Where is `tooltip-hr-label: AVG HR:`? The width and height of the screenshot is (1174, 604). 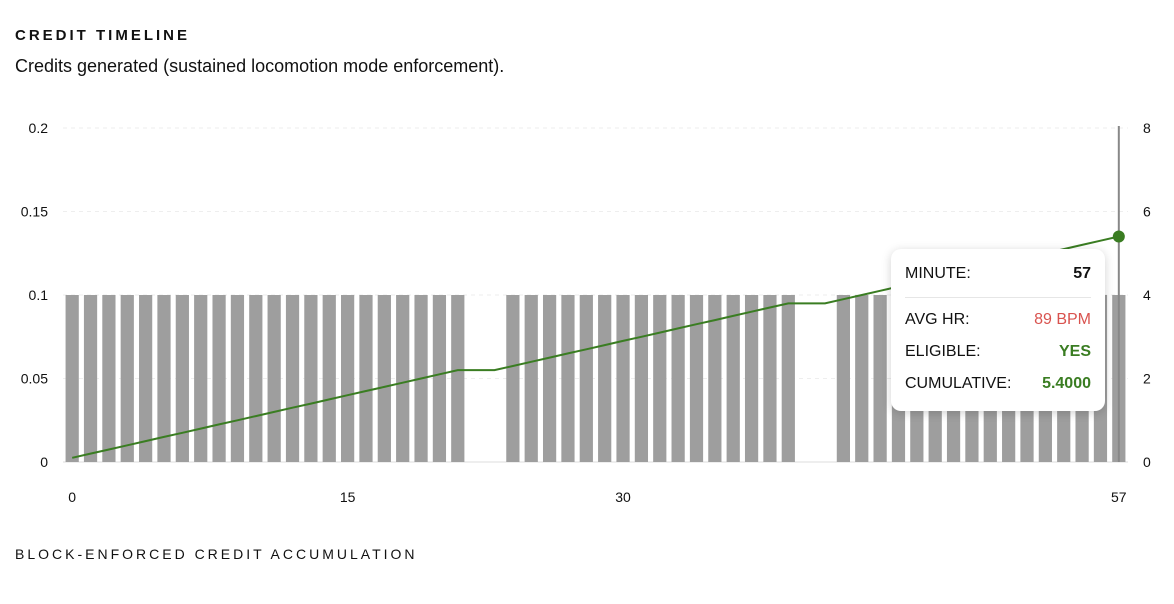
tooltip-hr-label: AVG HR: is located at coordinates (937, 319).